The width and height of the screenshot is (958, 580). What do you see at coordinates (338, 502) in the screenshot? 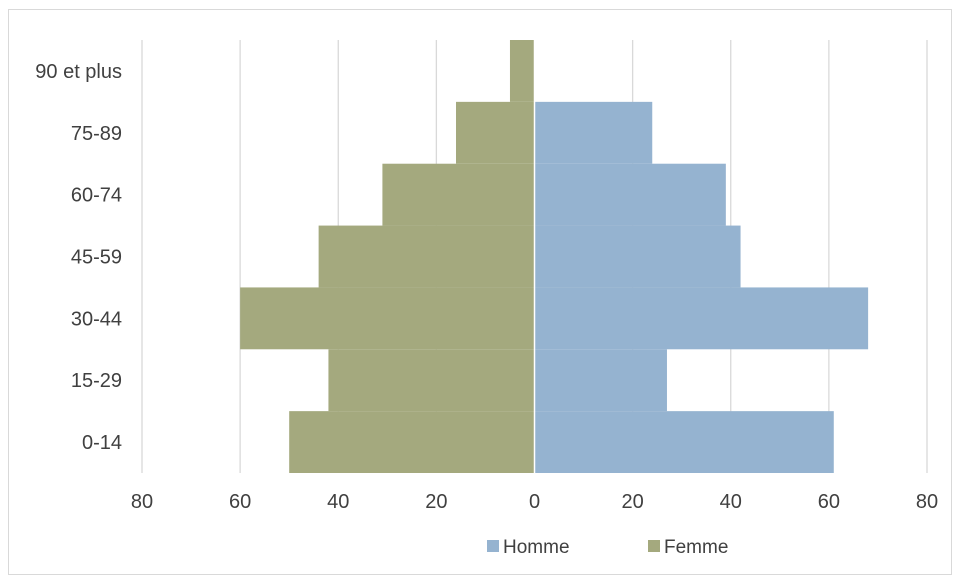
I see `x-tick-label-2: 40` at bounding box center [338, 502].